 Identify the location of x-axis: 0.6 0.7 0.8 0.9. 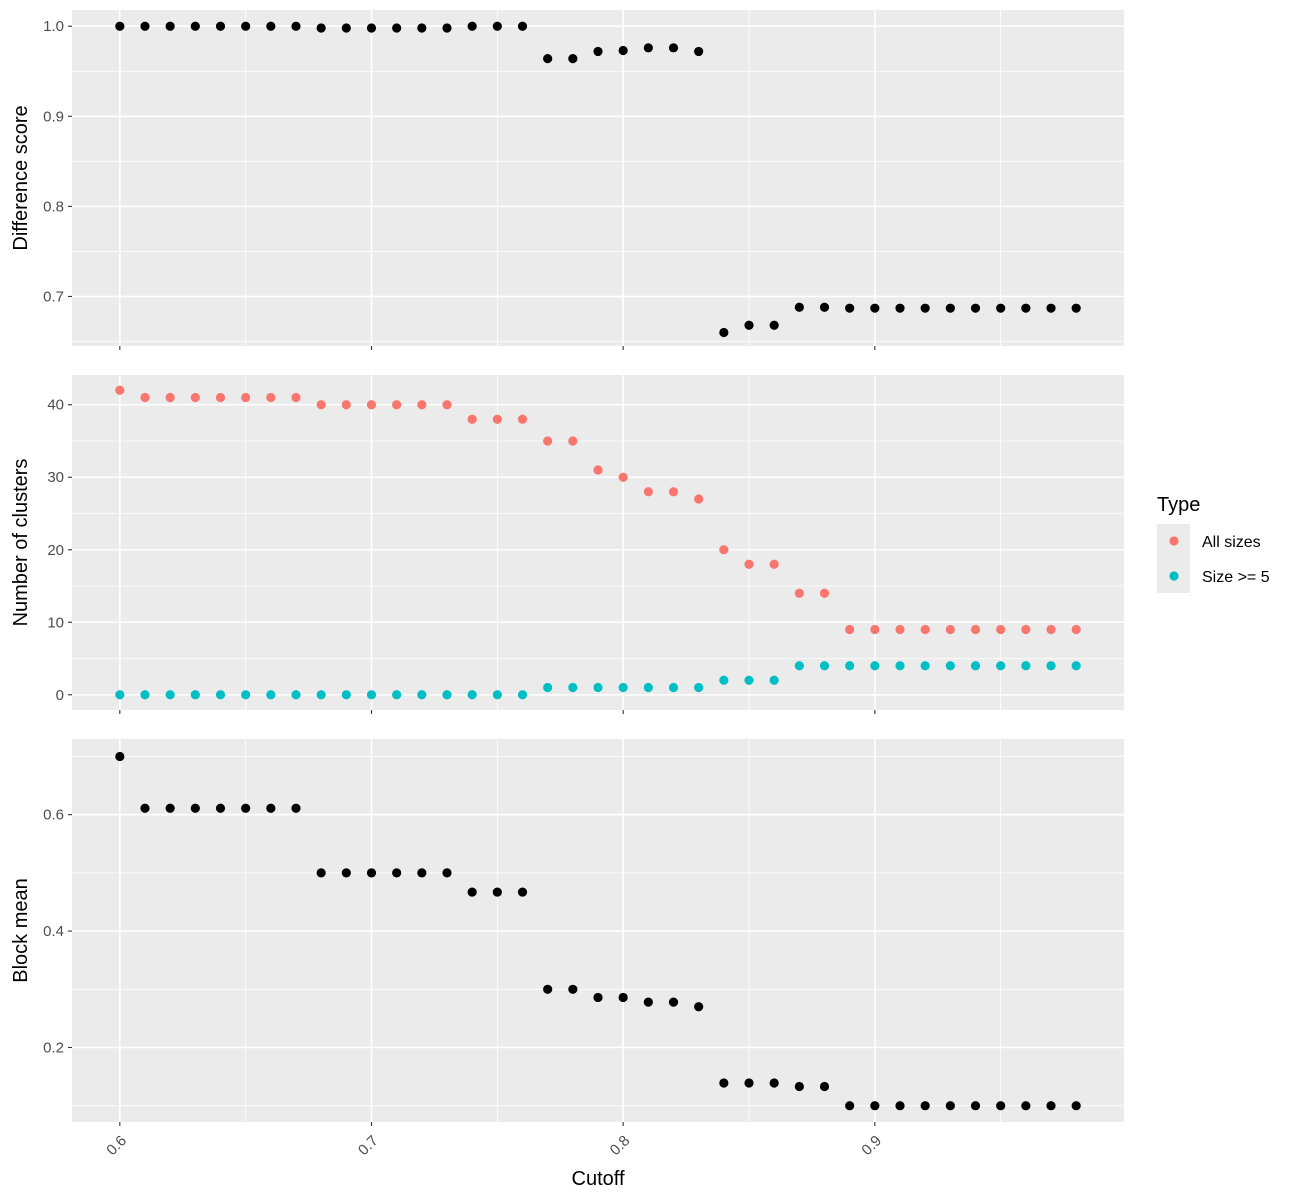
(494, 1145).